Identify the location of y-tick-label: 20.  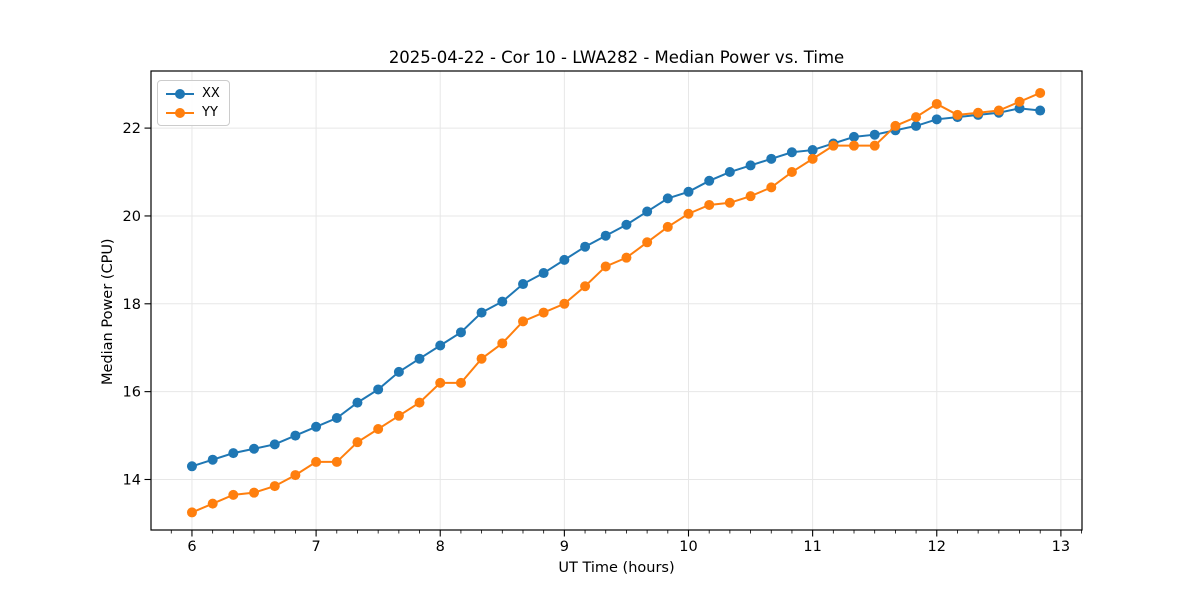
(132, 217).